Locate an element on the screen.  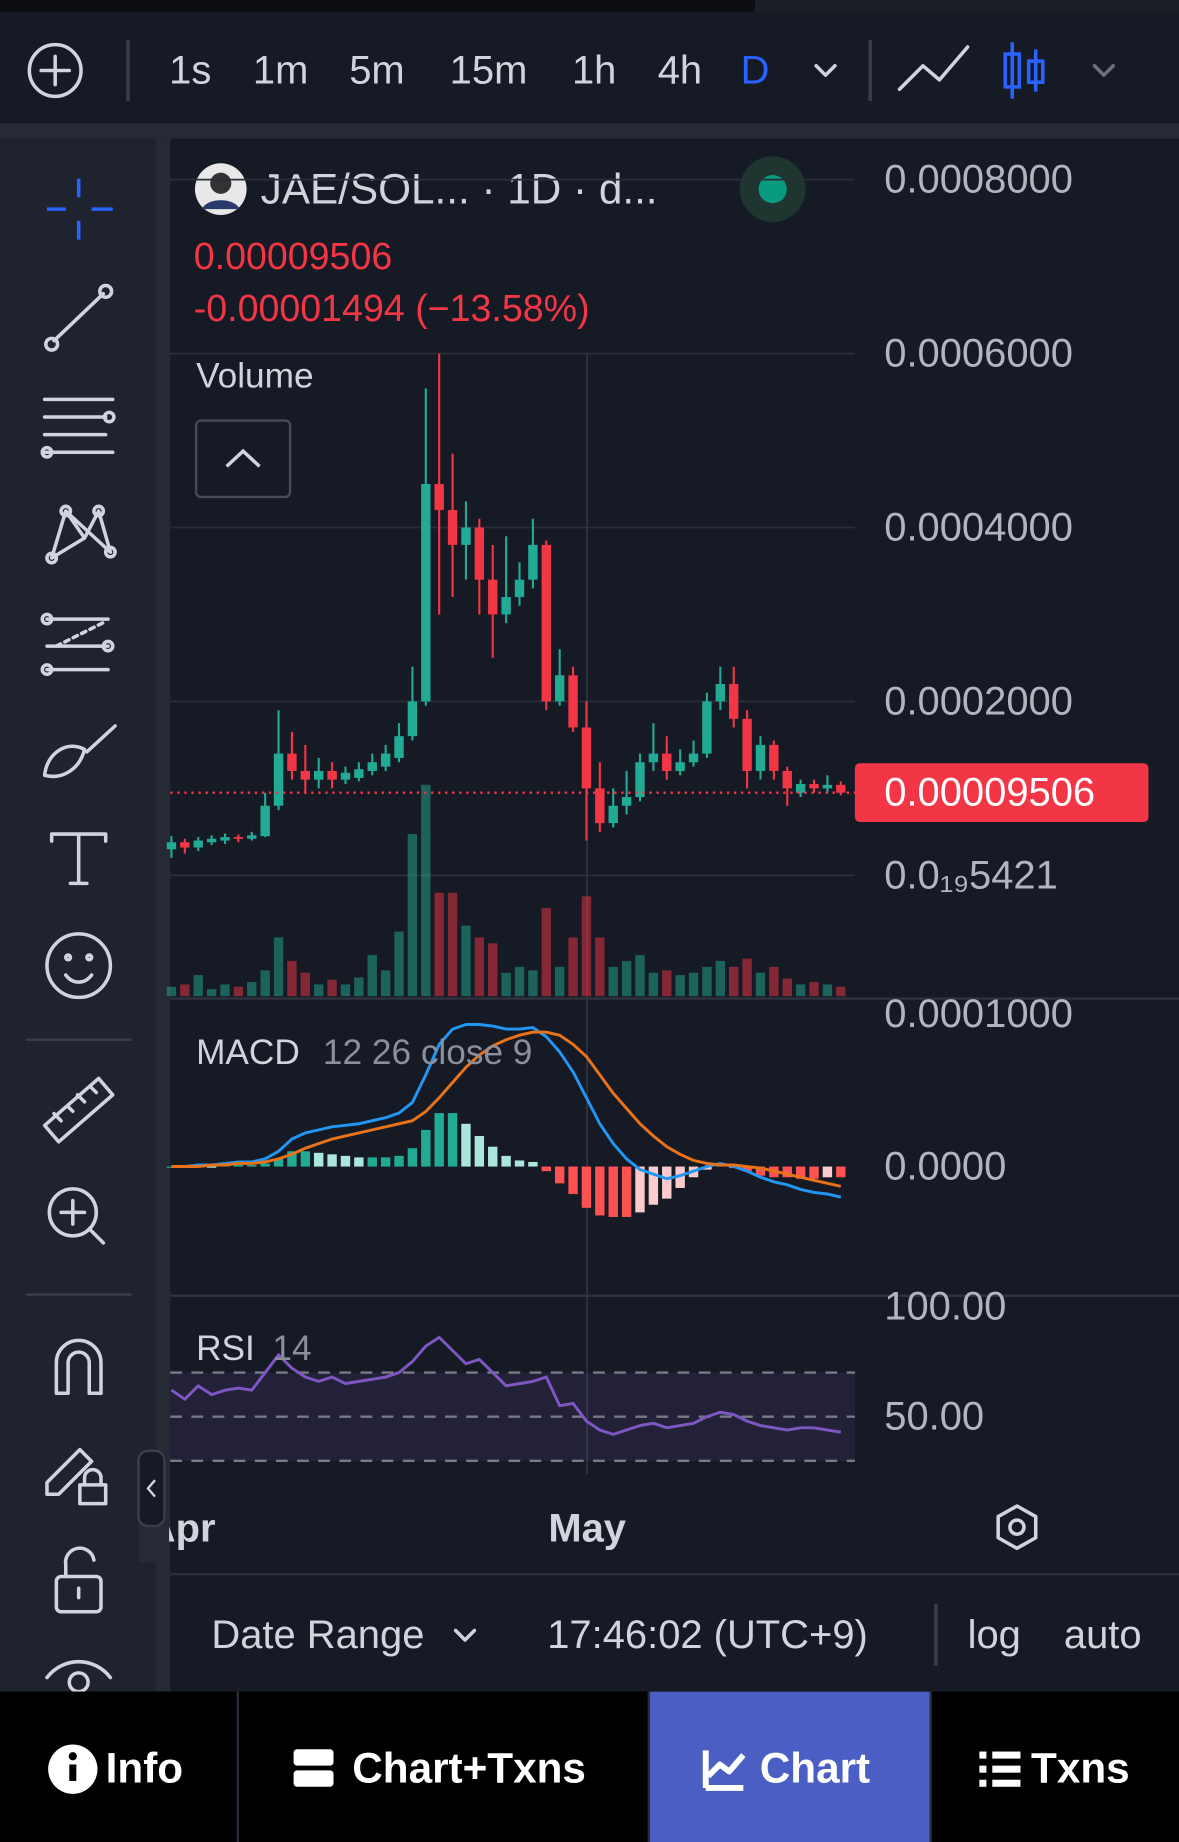
line-chart-button-part is located at coordinates (933, 68).